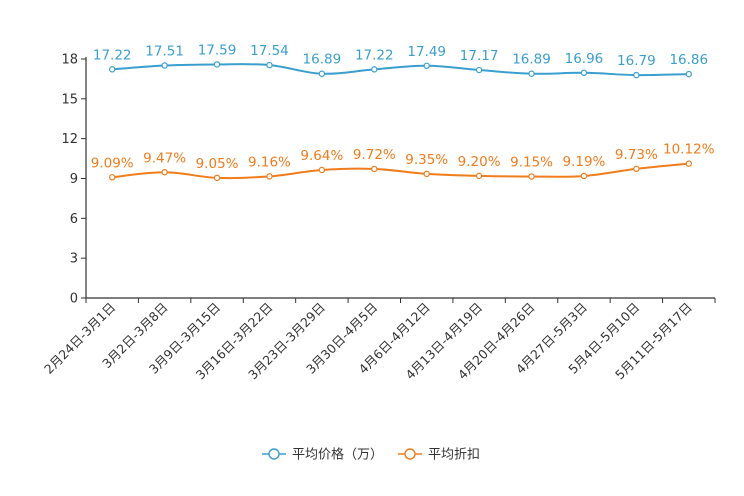 The height and width of the screenshot is (496, 744). What do you see at coordinates (479, 56) in the screenshot?
I see `data-label: 17.17` at bounding box center [479, 56].